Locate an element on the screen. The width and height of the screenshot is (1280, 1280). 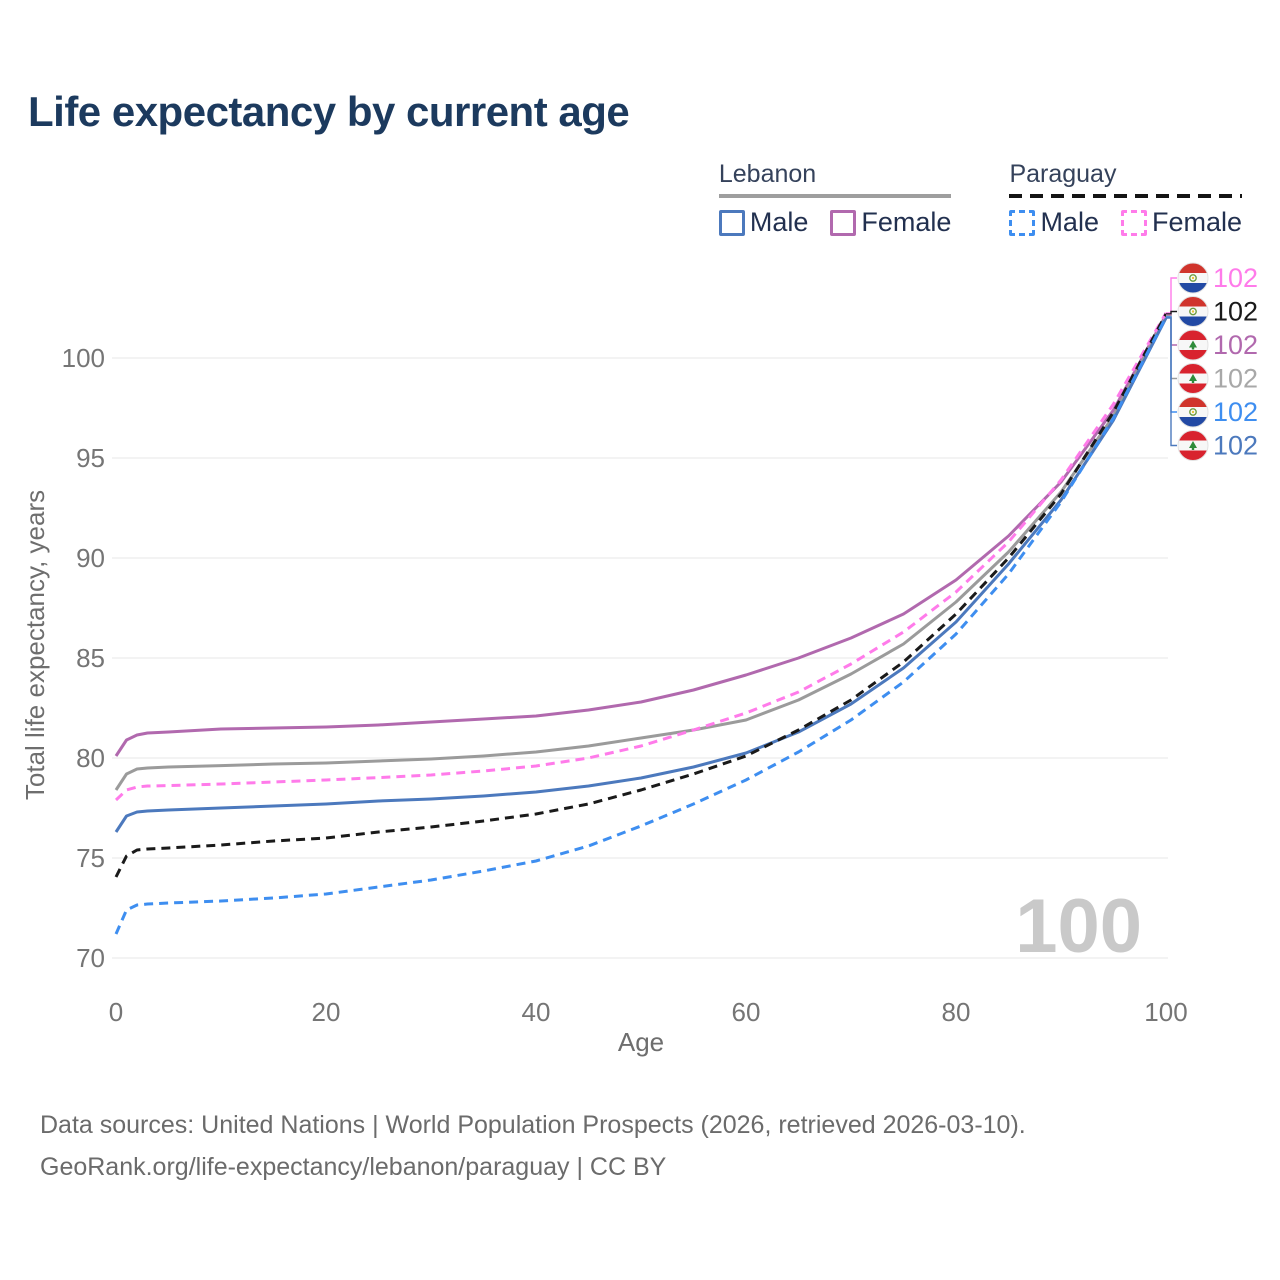
y-tick-label: 100 is located at coordinates (83, 358).